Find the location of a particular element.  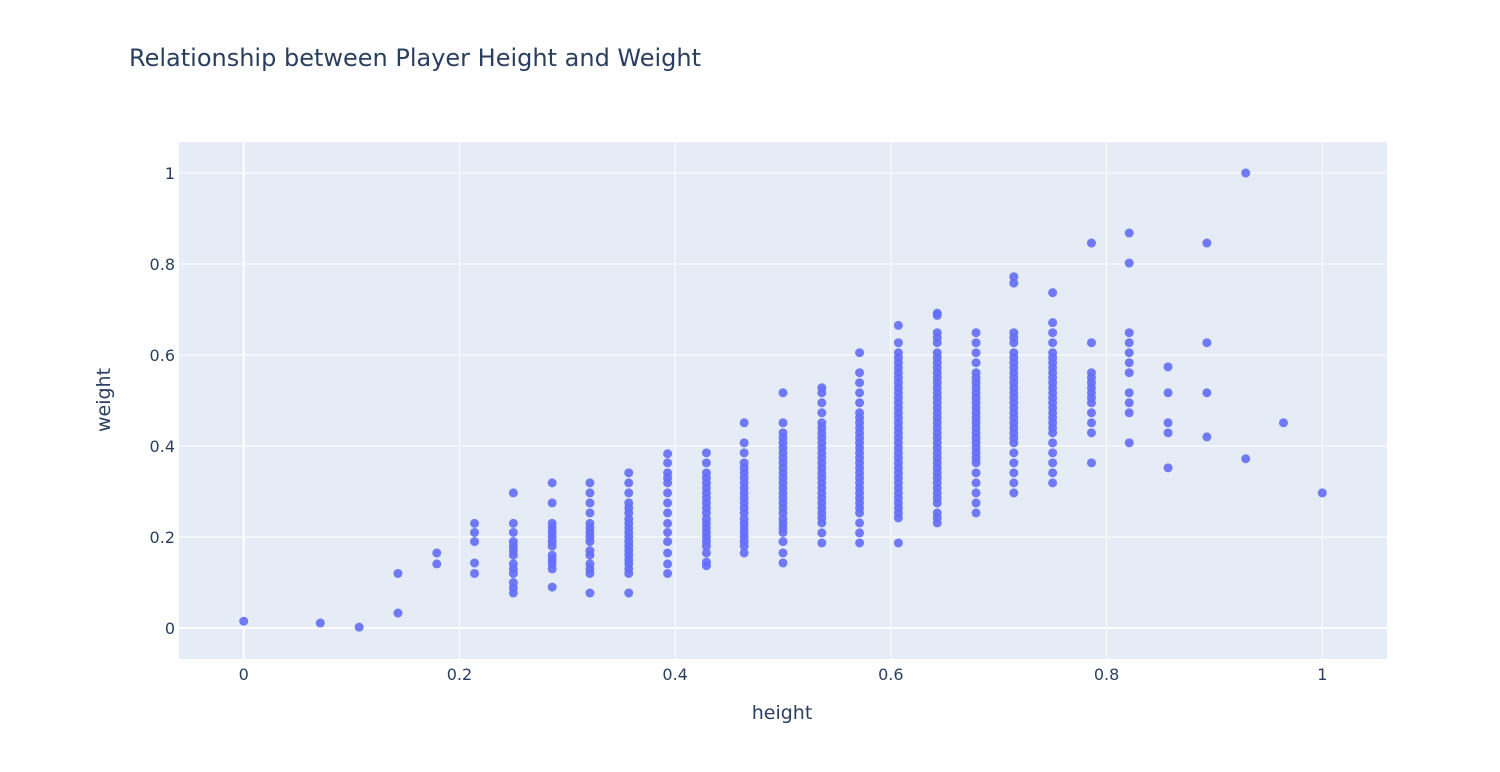

x-axis-title: height is located at coordinates (782, 713).